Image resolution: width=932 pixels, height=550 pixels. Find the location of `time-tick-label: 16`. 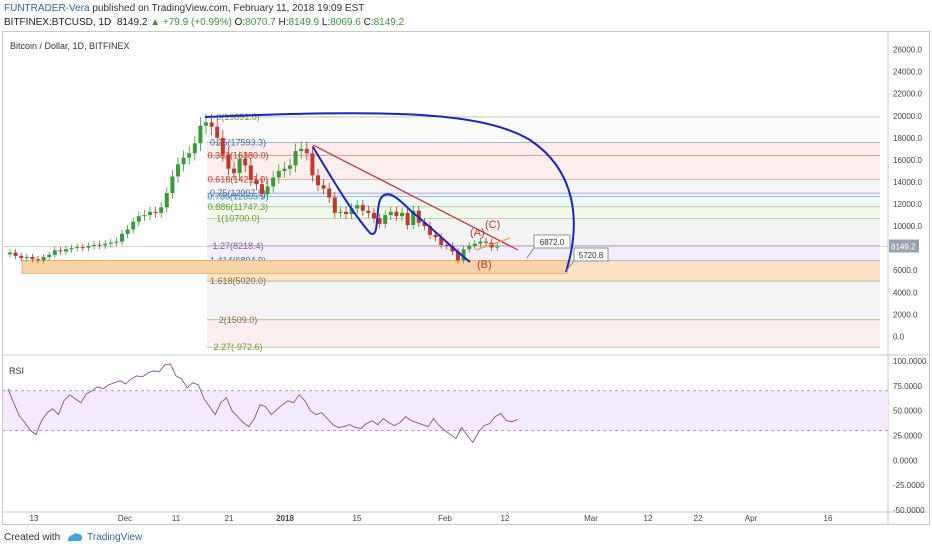

time-tick-label: 16 is located at coordinates (828, 518).